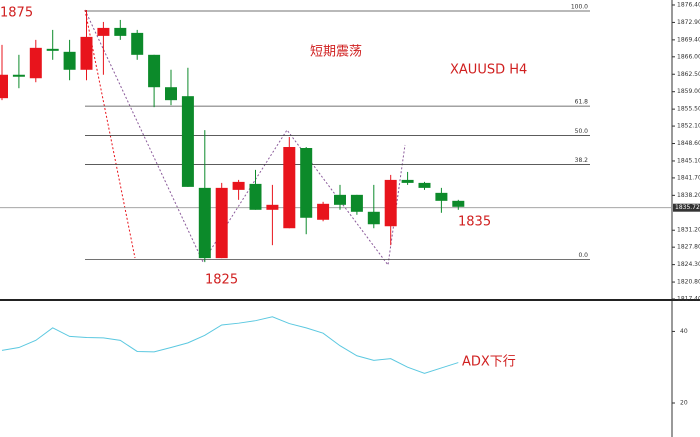 The height and width of the screenshot is (437, 700). I want to click on y-tick-label: 1859.00, so click(688, 91).